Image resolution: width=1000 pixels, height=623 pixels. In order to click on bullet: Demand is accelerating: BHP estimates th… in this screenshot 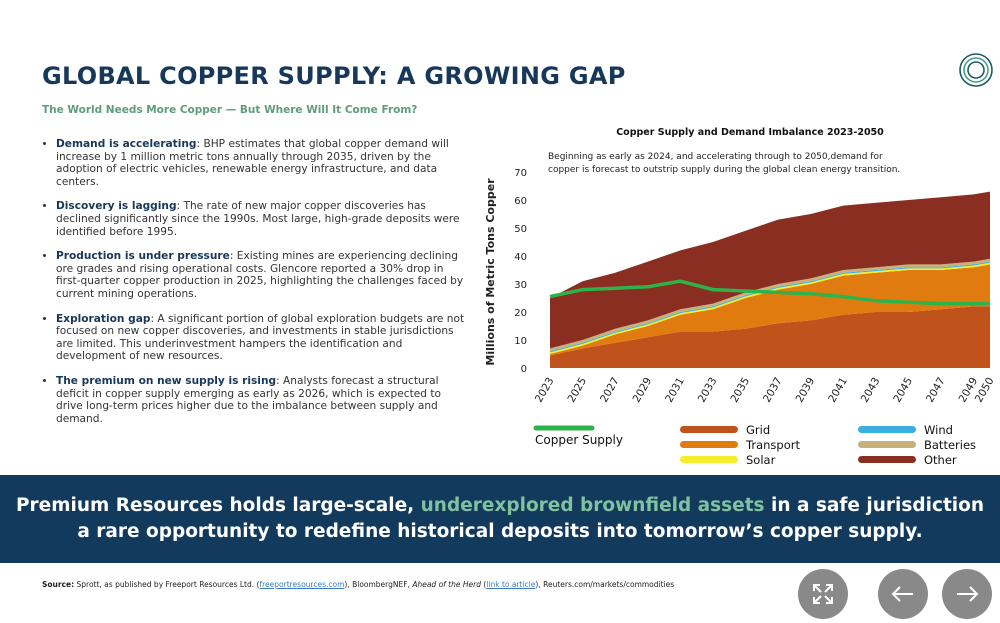, I will do `click(262, 163)`.